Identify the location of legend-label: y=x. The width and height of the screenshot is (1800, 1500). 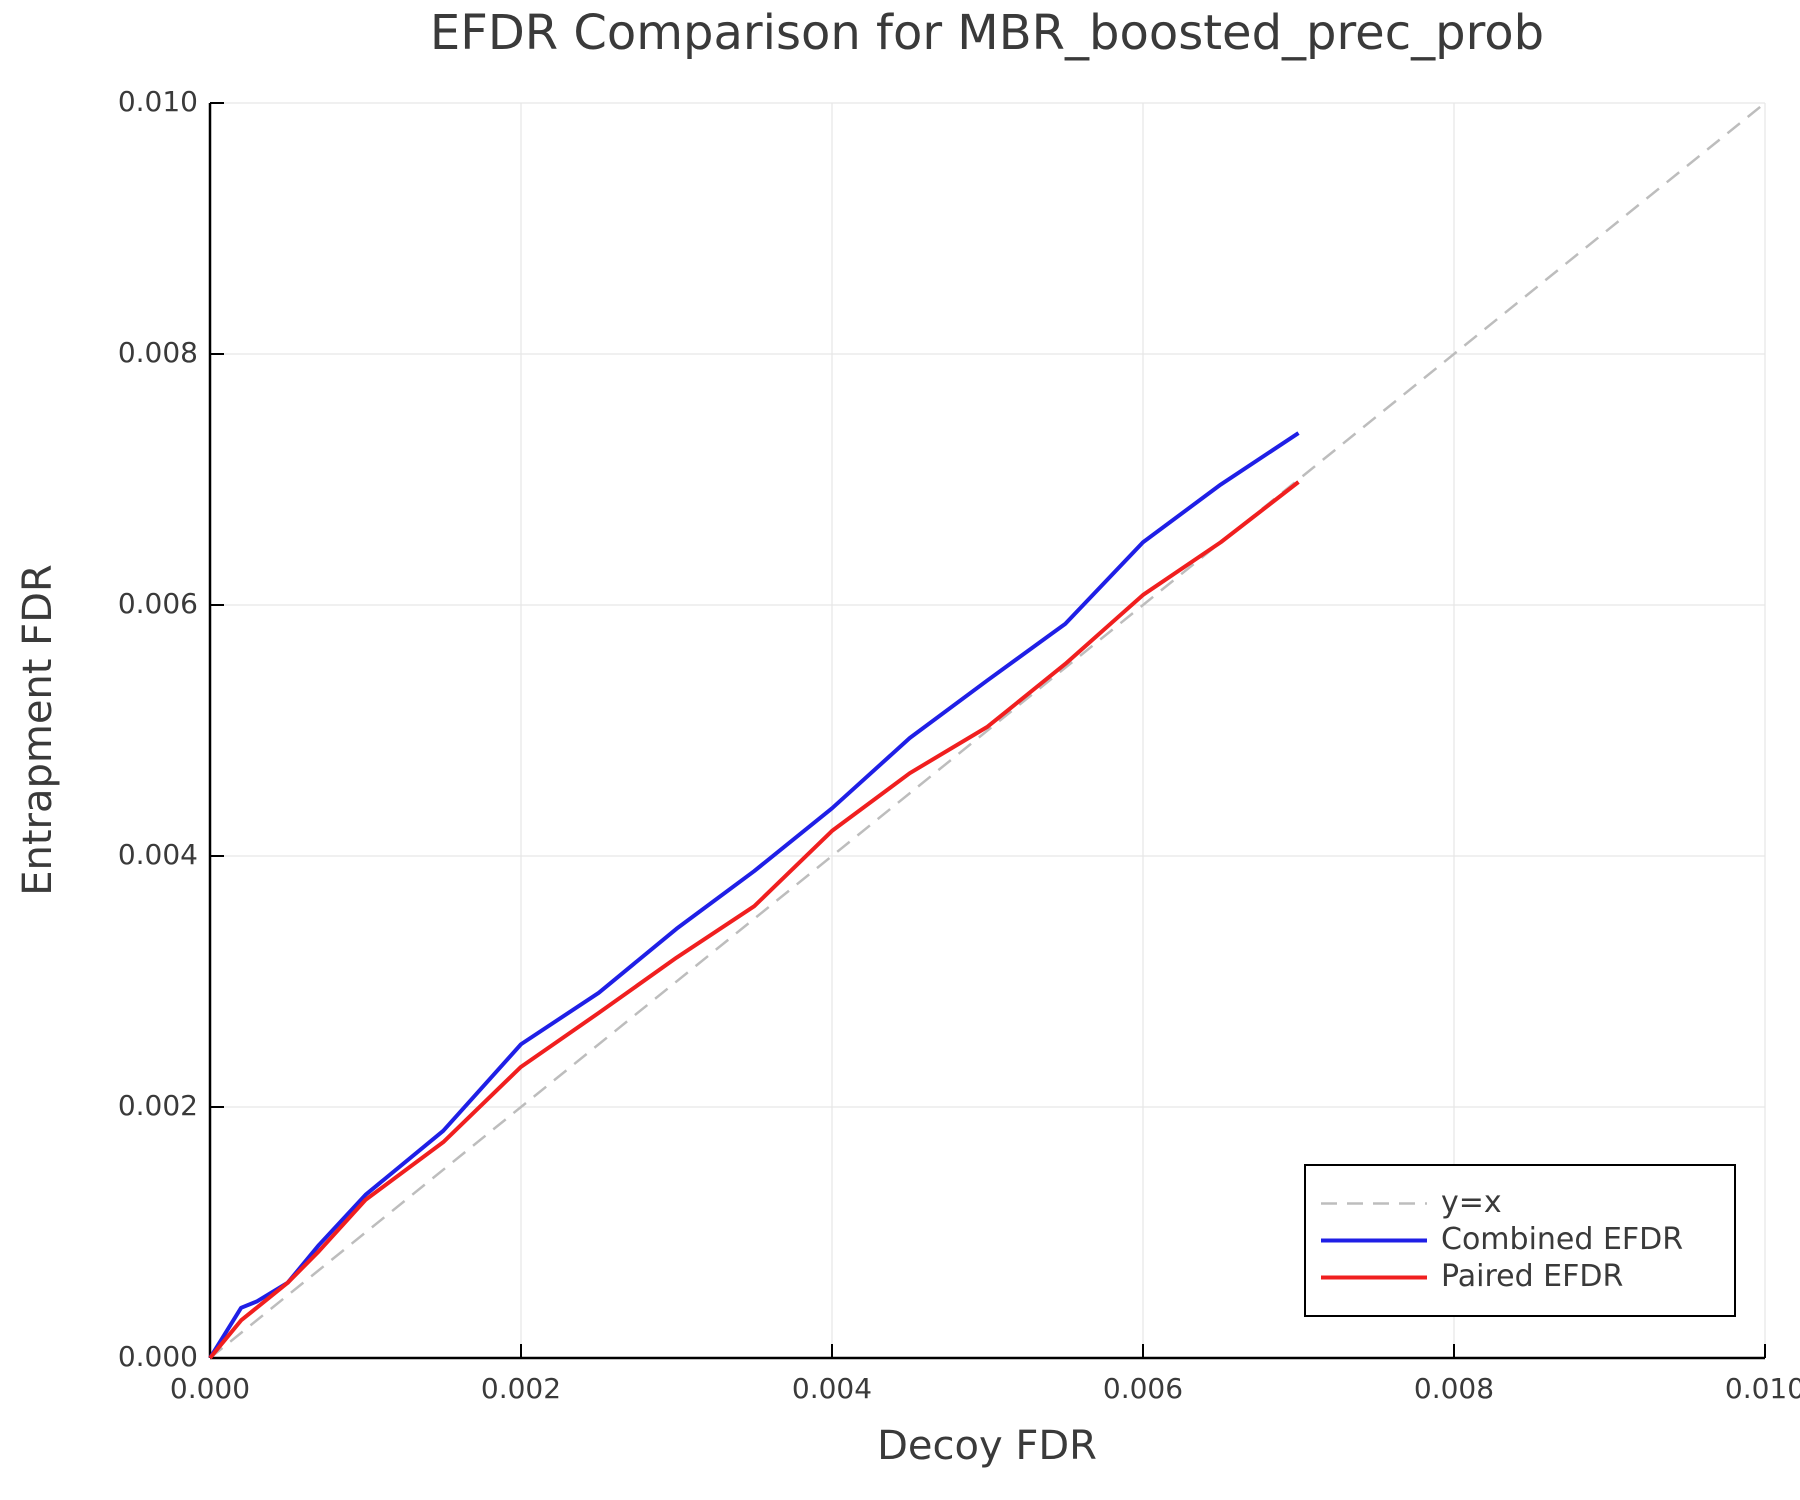
(1471, 1202).